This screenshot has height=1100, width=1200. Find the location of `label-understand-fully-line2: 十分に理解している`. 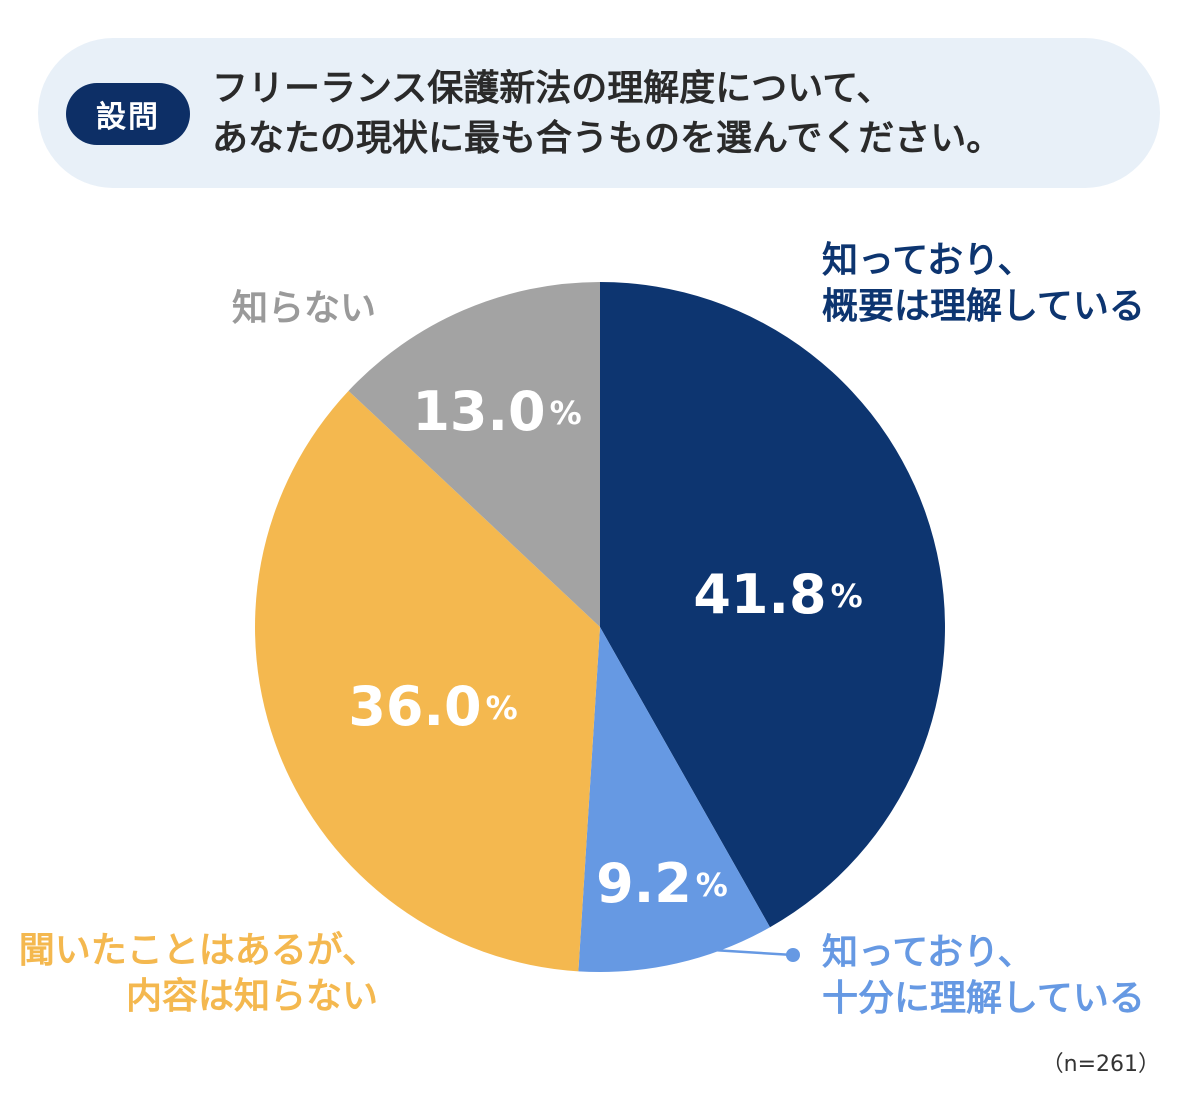

label-understand-fully-line2: 十分に理解している is located at coordinates (983, 998).